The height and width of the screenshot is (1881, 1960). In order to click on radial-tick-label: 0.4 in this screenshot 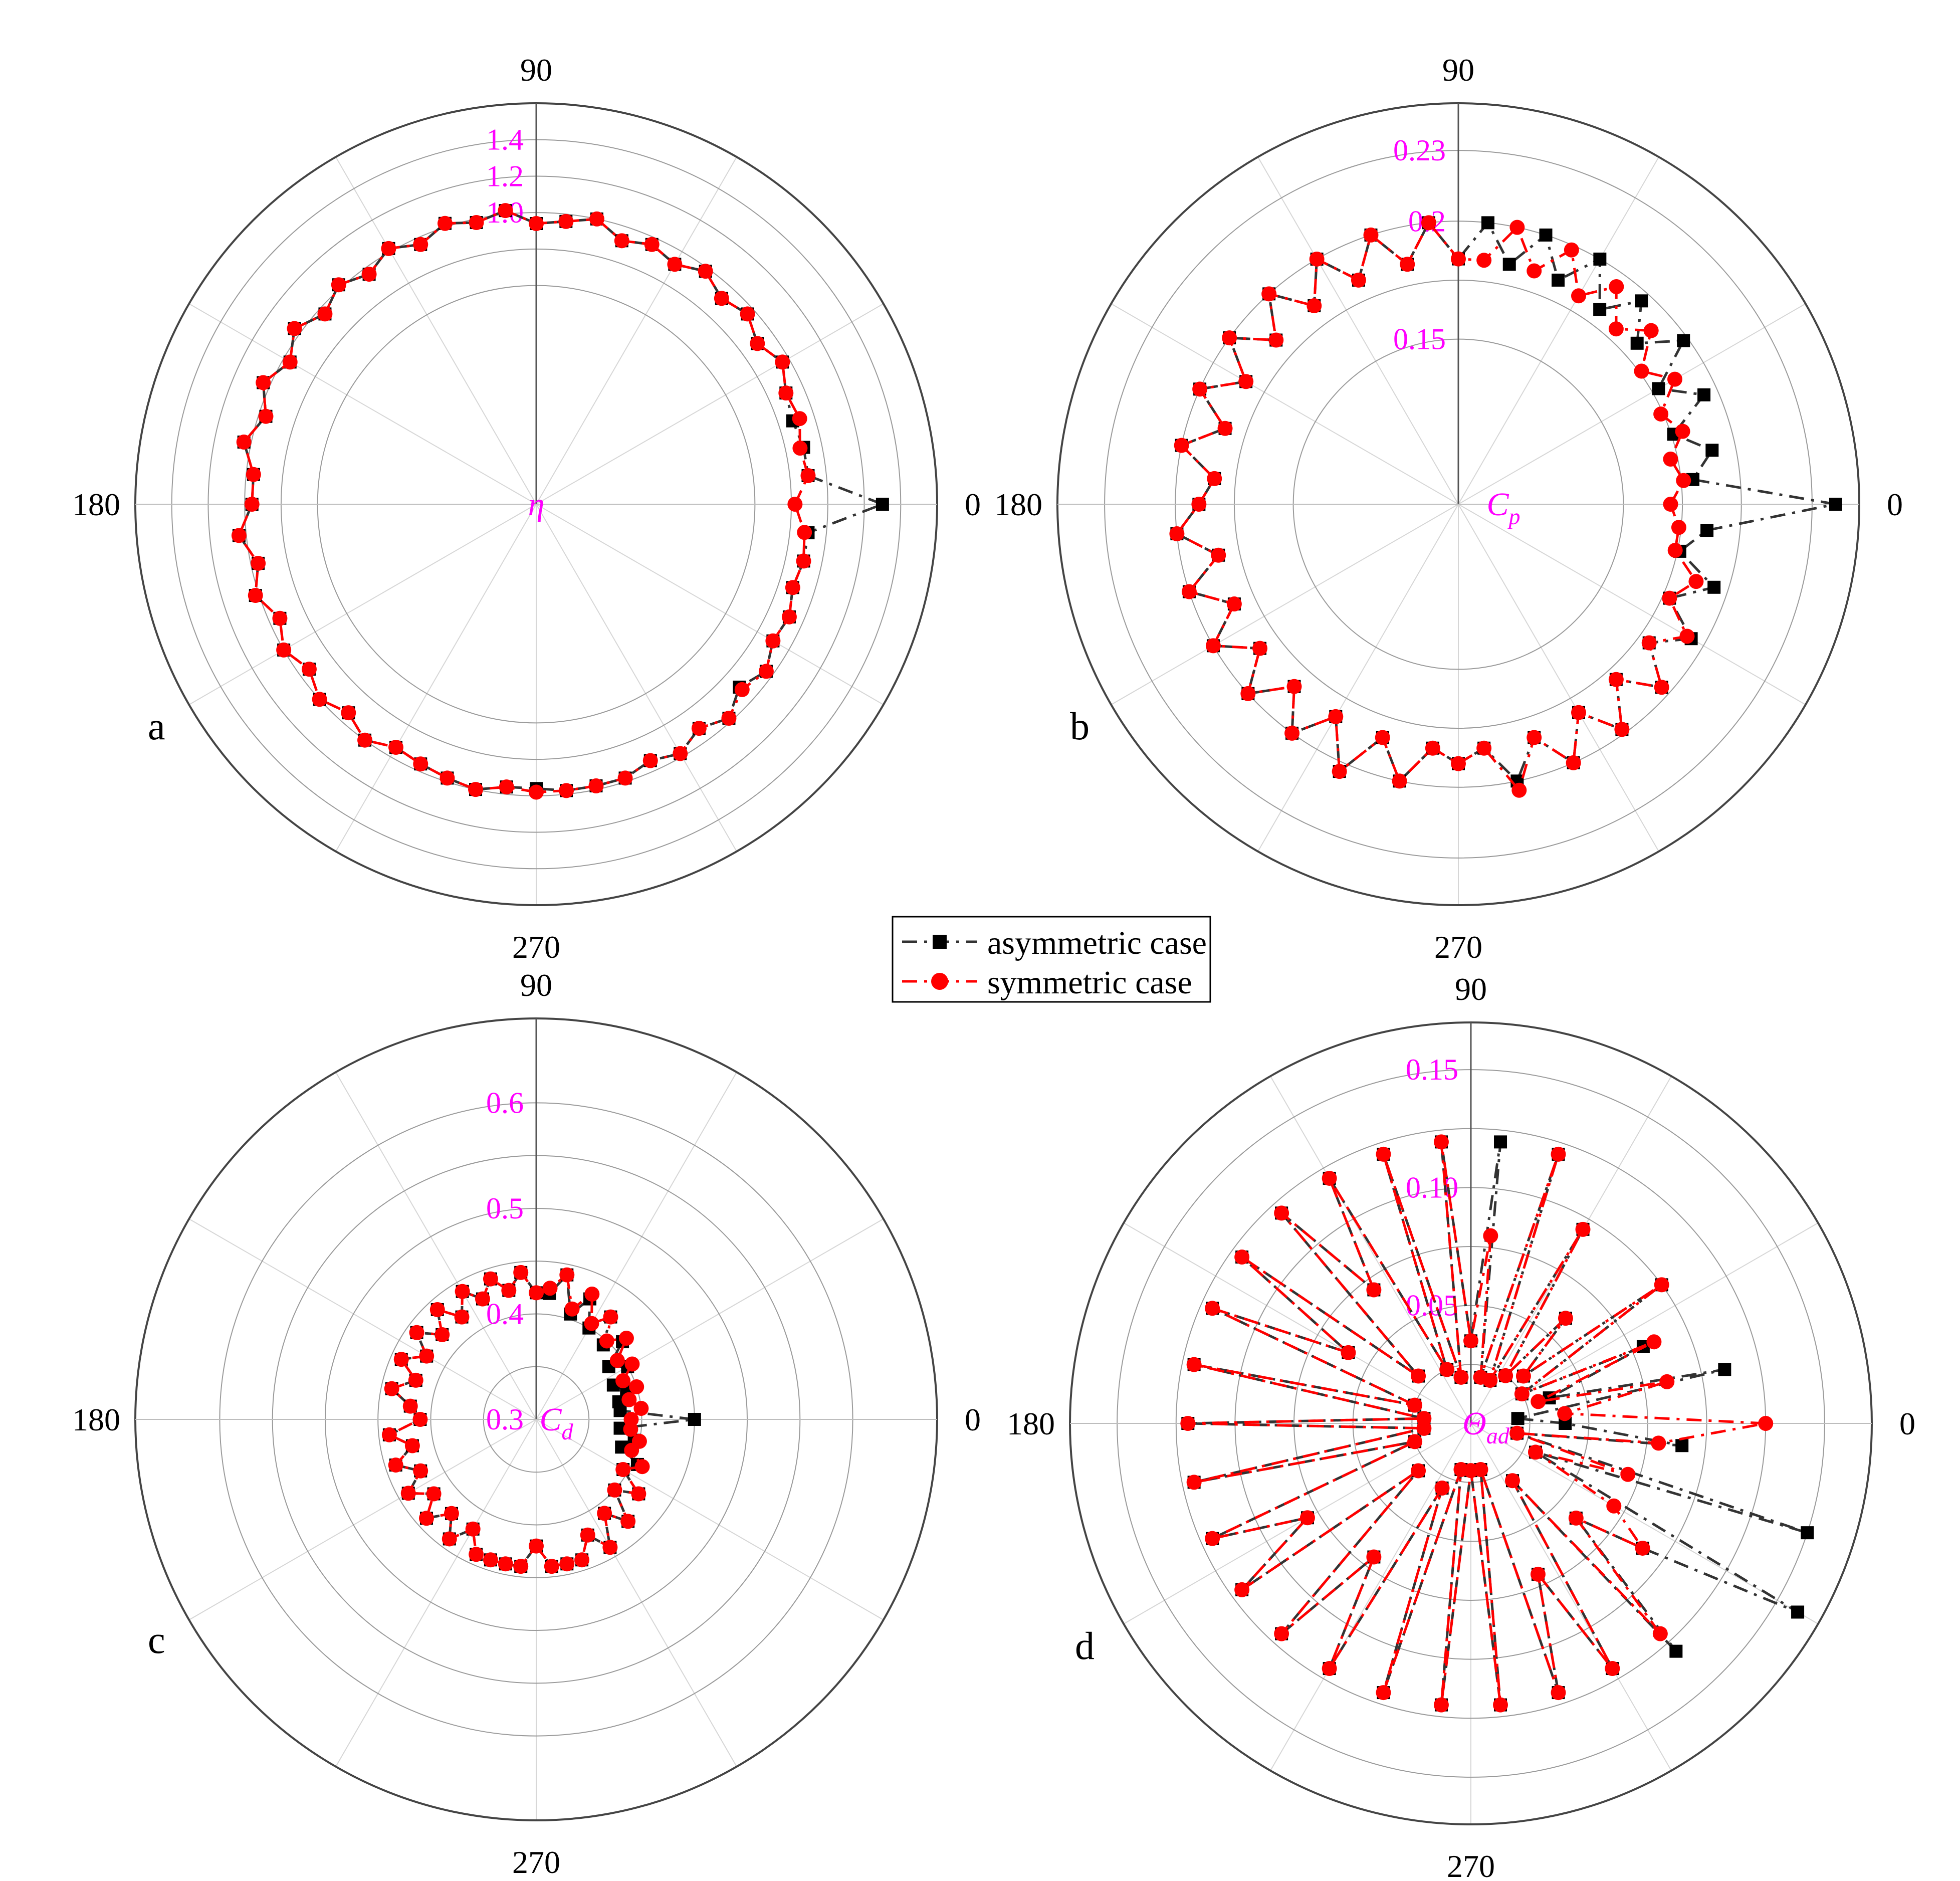, I will do `click(505, 1313)`.